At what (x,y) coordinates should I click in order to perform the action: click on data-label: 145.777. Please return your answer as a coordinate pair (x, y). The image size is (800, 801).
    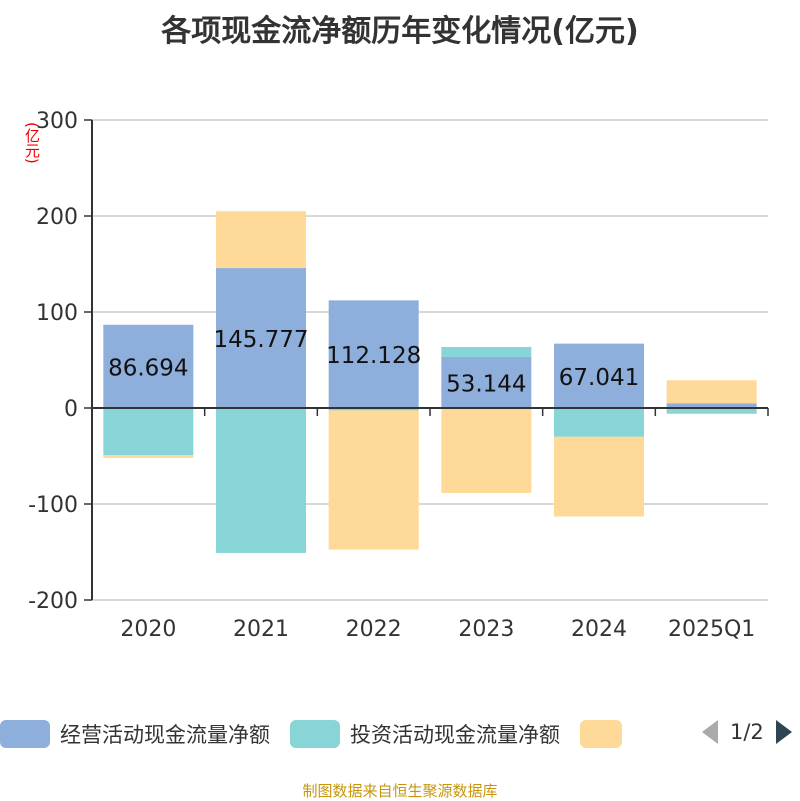
    Looking at the image, I should click on (260, 340).